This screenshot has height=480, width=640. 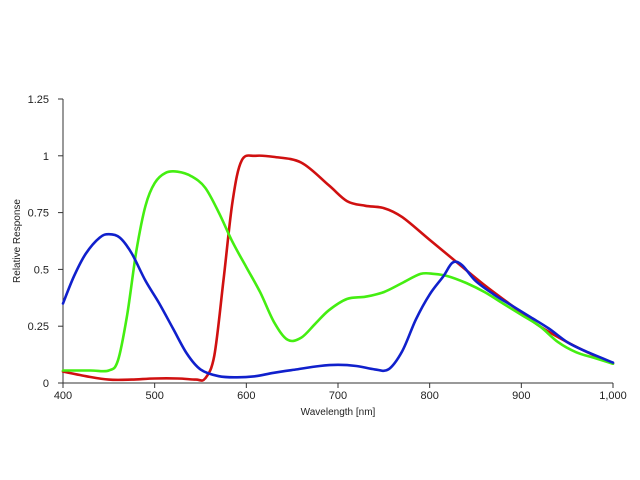 What do you see at coordinates (41, 270) in the screenshot?
I see `y-tick-label: 0.5` at bounding box center [41, 270].